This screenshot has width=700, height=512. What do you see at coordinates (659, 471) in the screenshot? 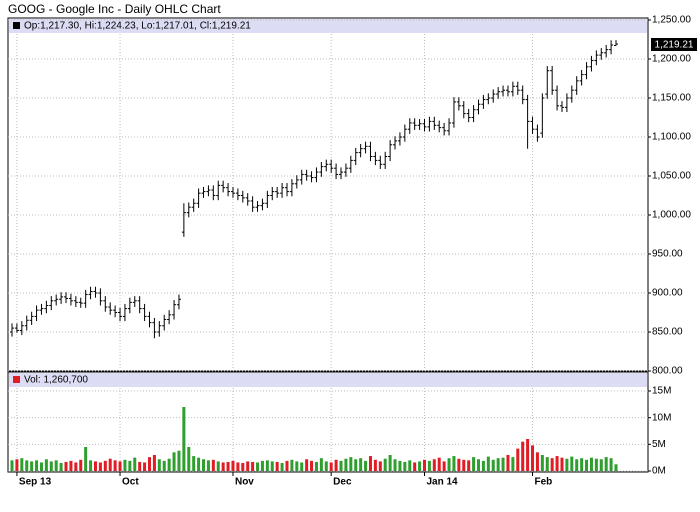
I see `y2-tick-label: 0M` at bounding box center [659, 471].